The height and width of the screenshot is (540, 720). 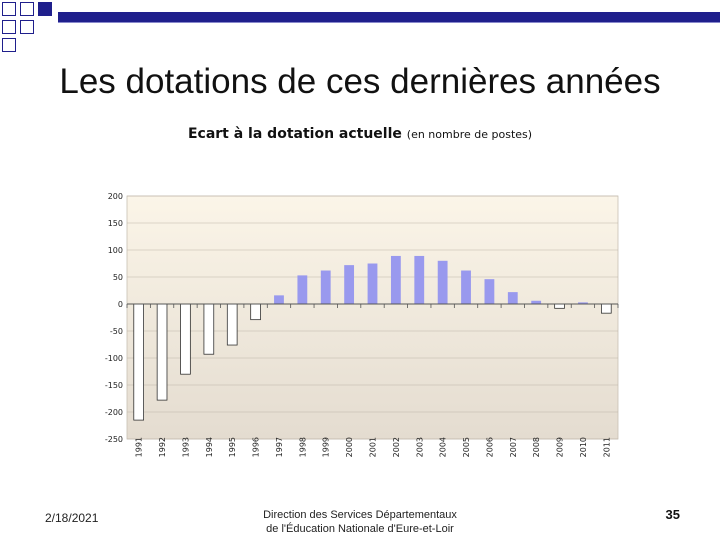 What do you see at coordinates (360, 529) in the screenshot?
I see `footer-org-line2: de l'Éducation Nationale d'Eure-et-Loir` at bounding box center [360, 529].